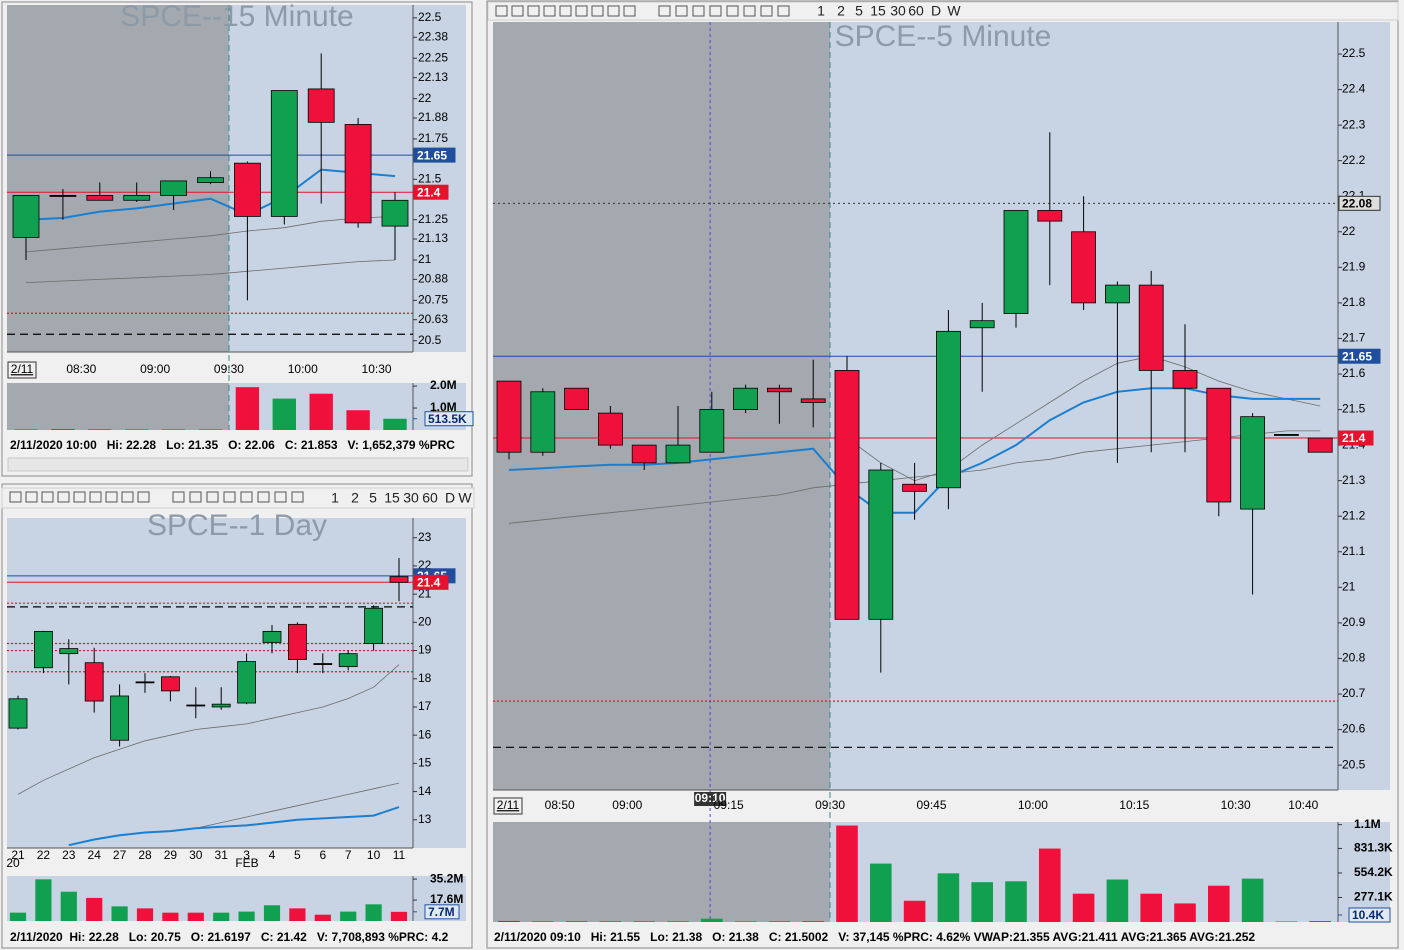 The width and height of the screenshot is (1404, 950). I want to click on y-tick-label: 16, so click(425, 734).